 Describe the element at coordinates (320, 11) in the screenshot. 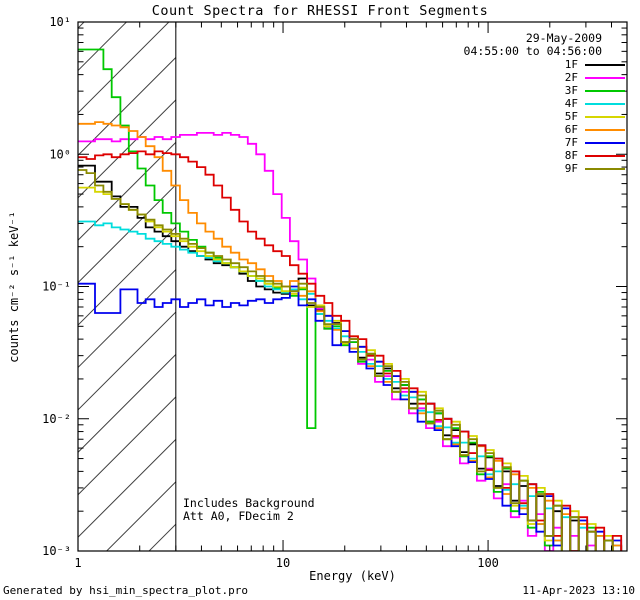

I see `chart-title: Count Spectra for RHESSI Front Segments` at that location.